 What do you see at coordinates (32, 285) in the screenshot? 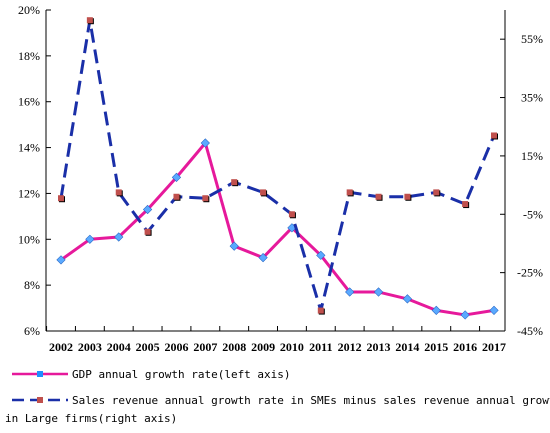
I see `left-tick-label: 8%` at bounding box center [32, 285].